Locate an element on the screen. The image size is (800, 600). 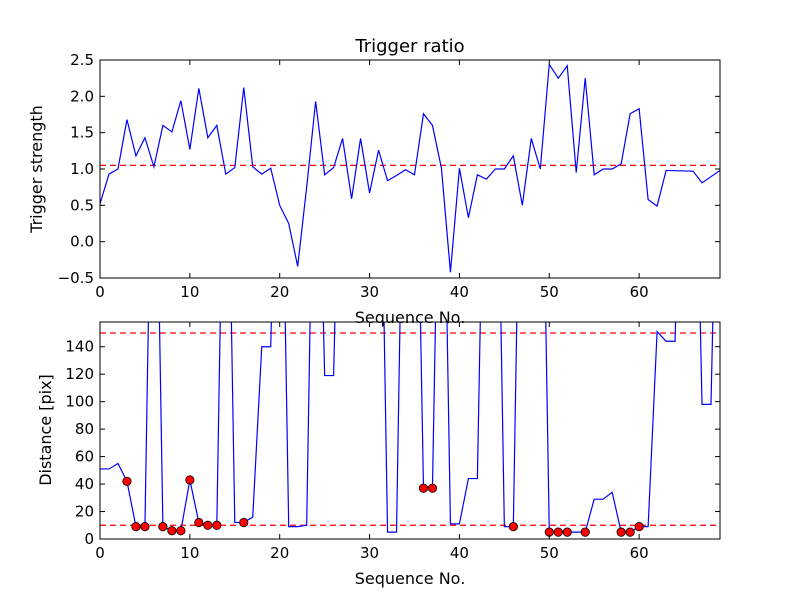
y-tick-label: 1.5 is located at coordinates (82, 133).